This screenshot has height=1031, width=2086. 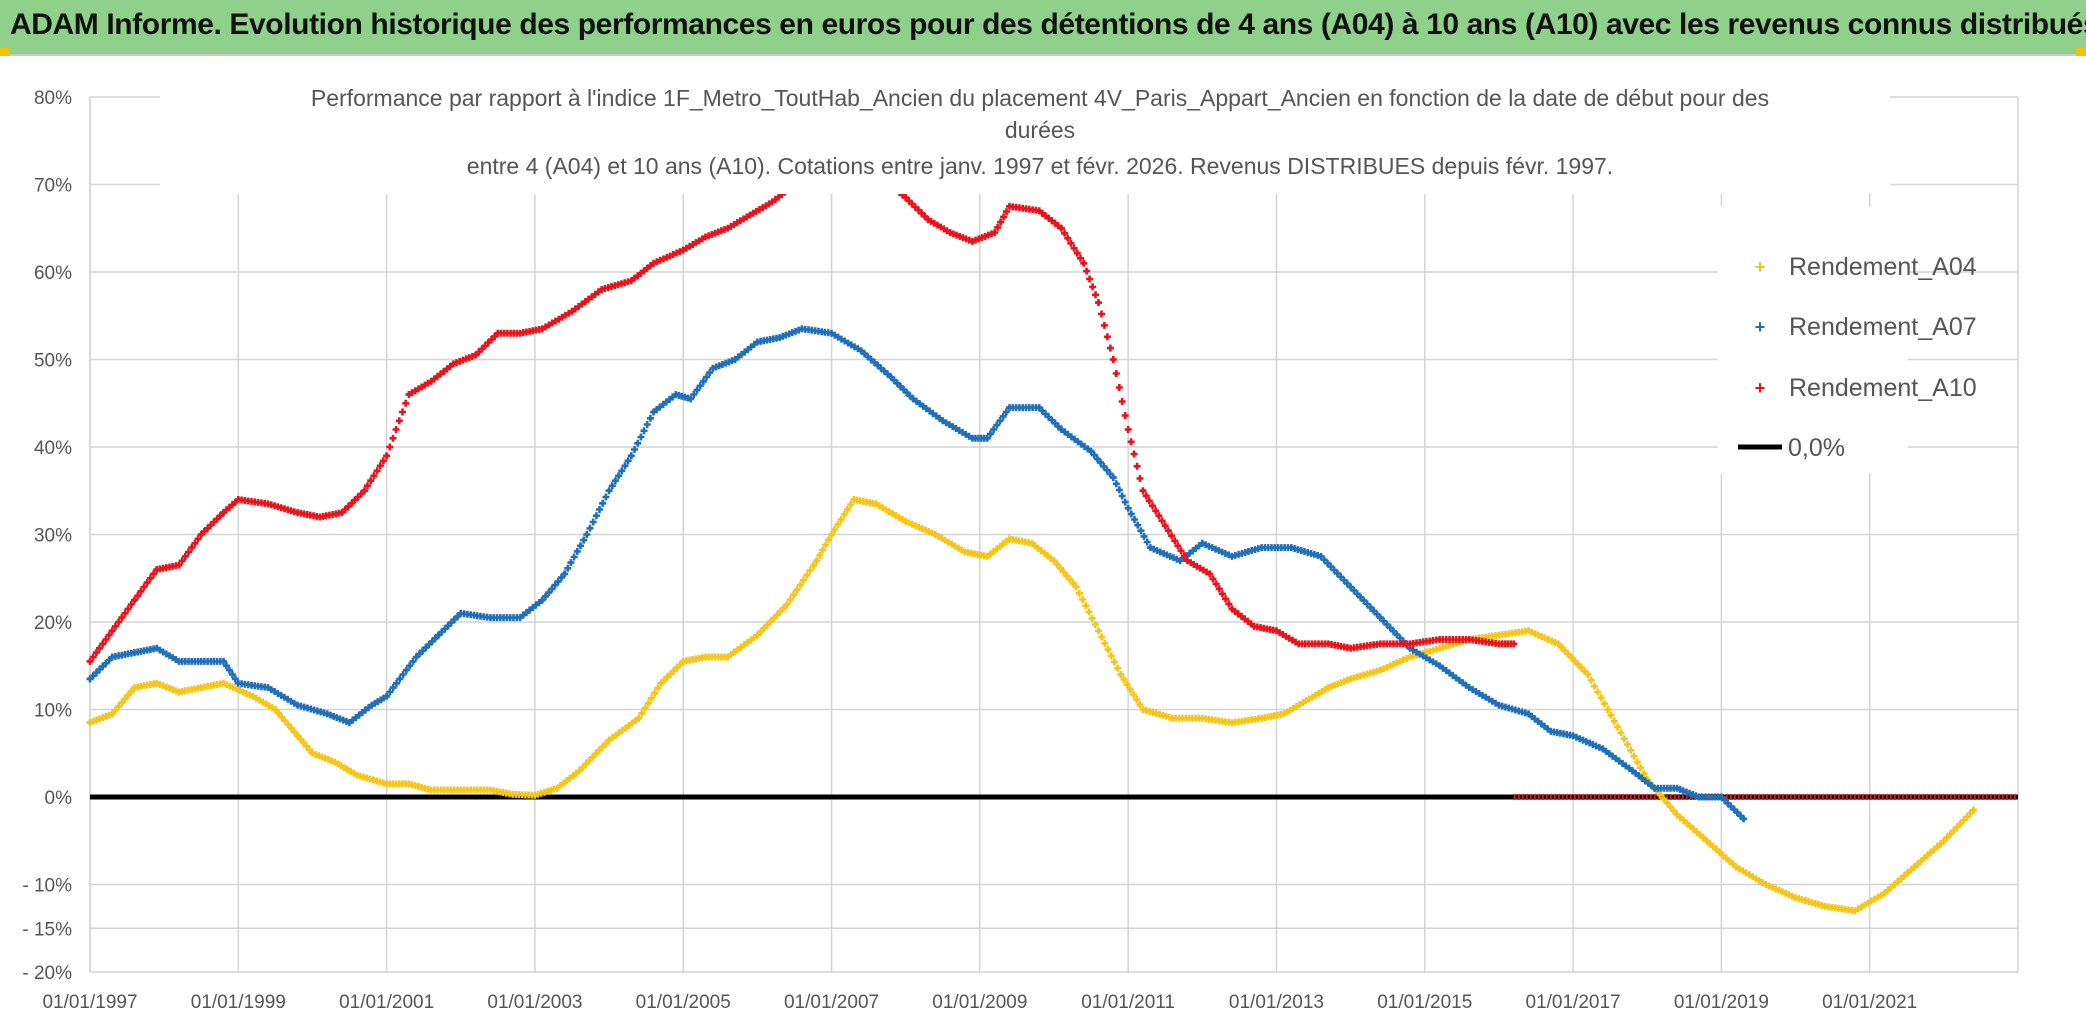 What do you see at coordinates (1128, 1002) in the screenshot?
I see `x-tick-label: 01/01/2011` at bounding box center [1128, 1002].